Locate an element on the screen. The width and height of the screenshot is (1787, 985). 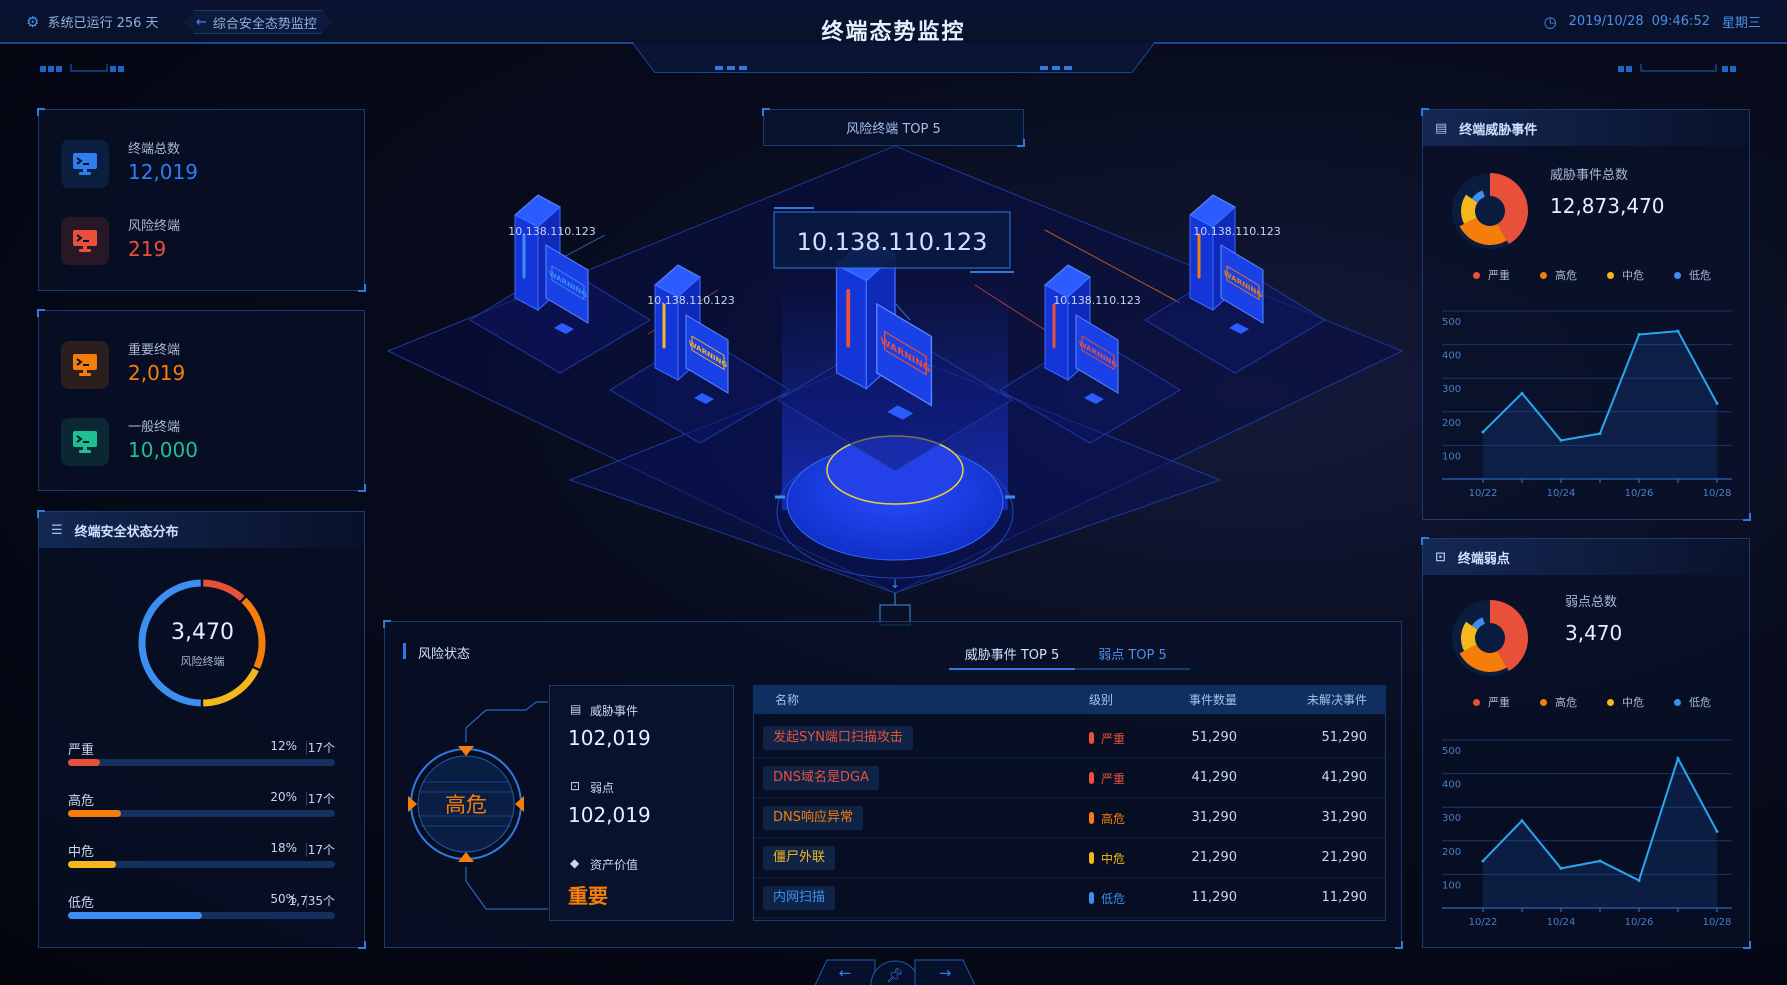
level-pct: 50% is located at coordinates (283, 899).